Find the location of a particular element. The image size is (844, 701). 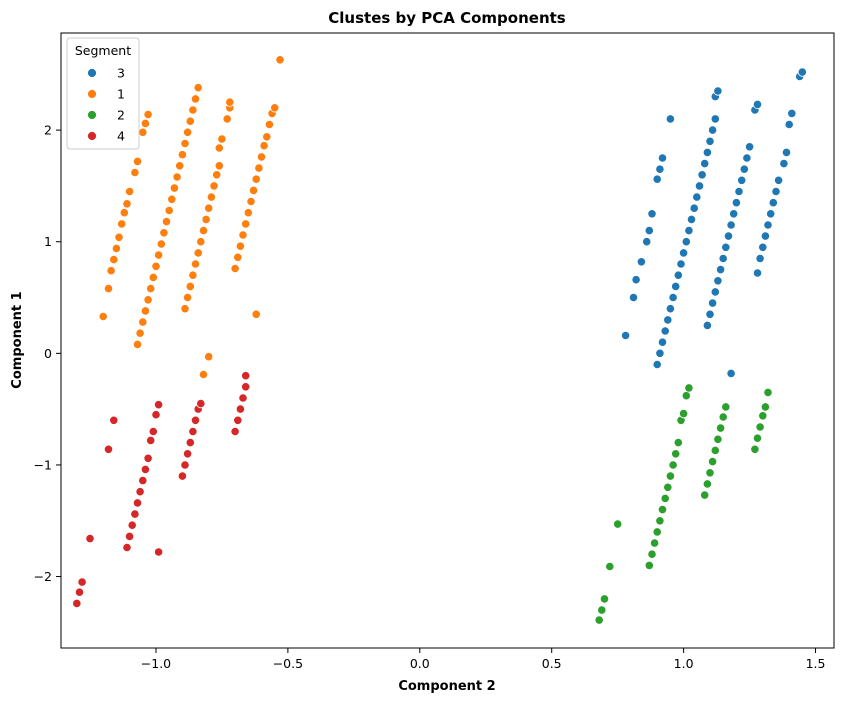

y-tick-label: 1 is located at coordinates (48, 241).